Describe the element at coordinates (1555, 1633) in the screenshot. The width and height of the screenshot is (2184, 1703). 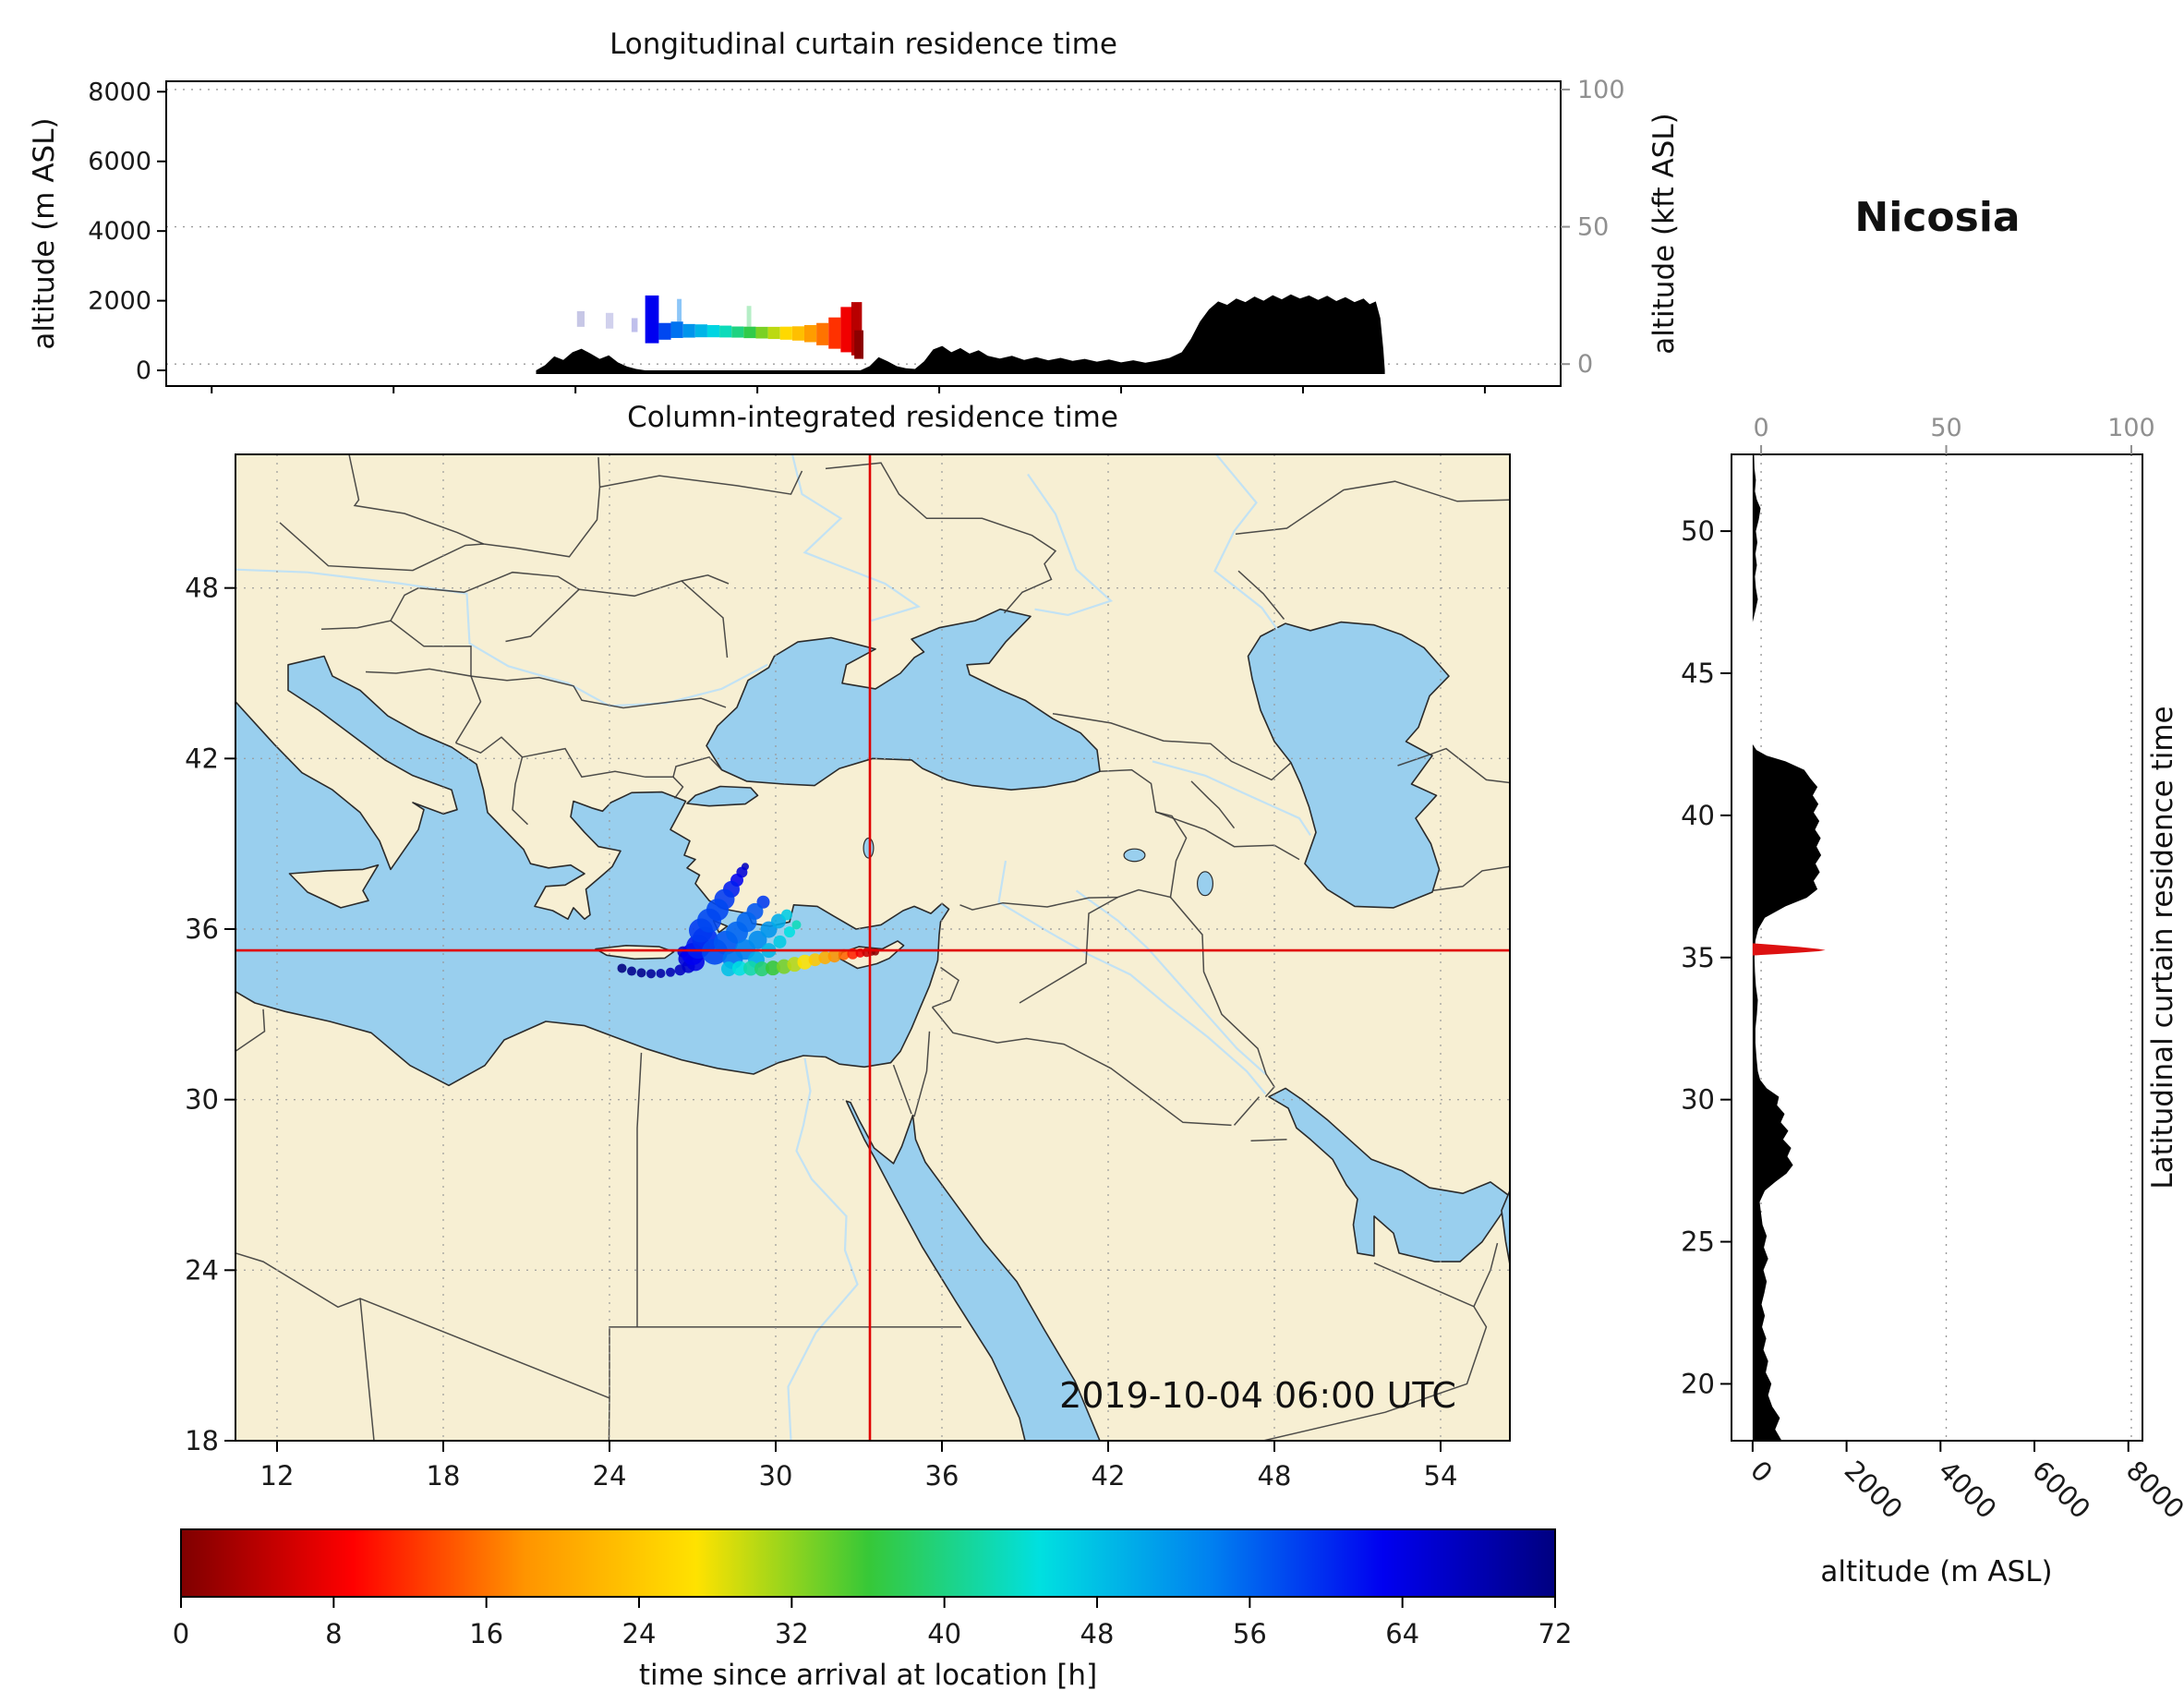
I see `colorbar-tick-label: 72` at that location.